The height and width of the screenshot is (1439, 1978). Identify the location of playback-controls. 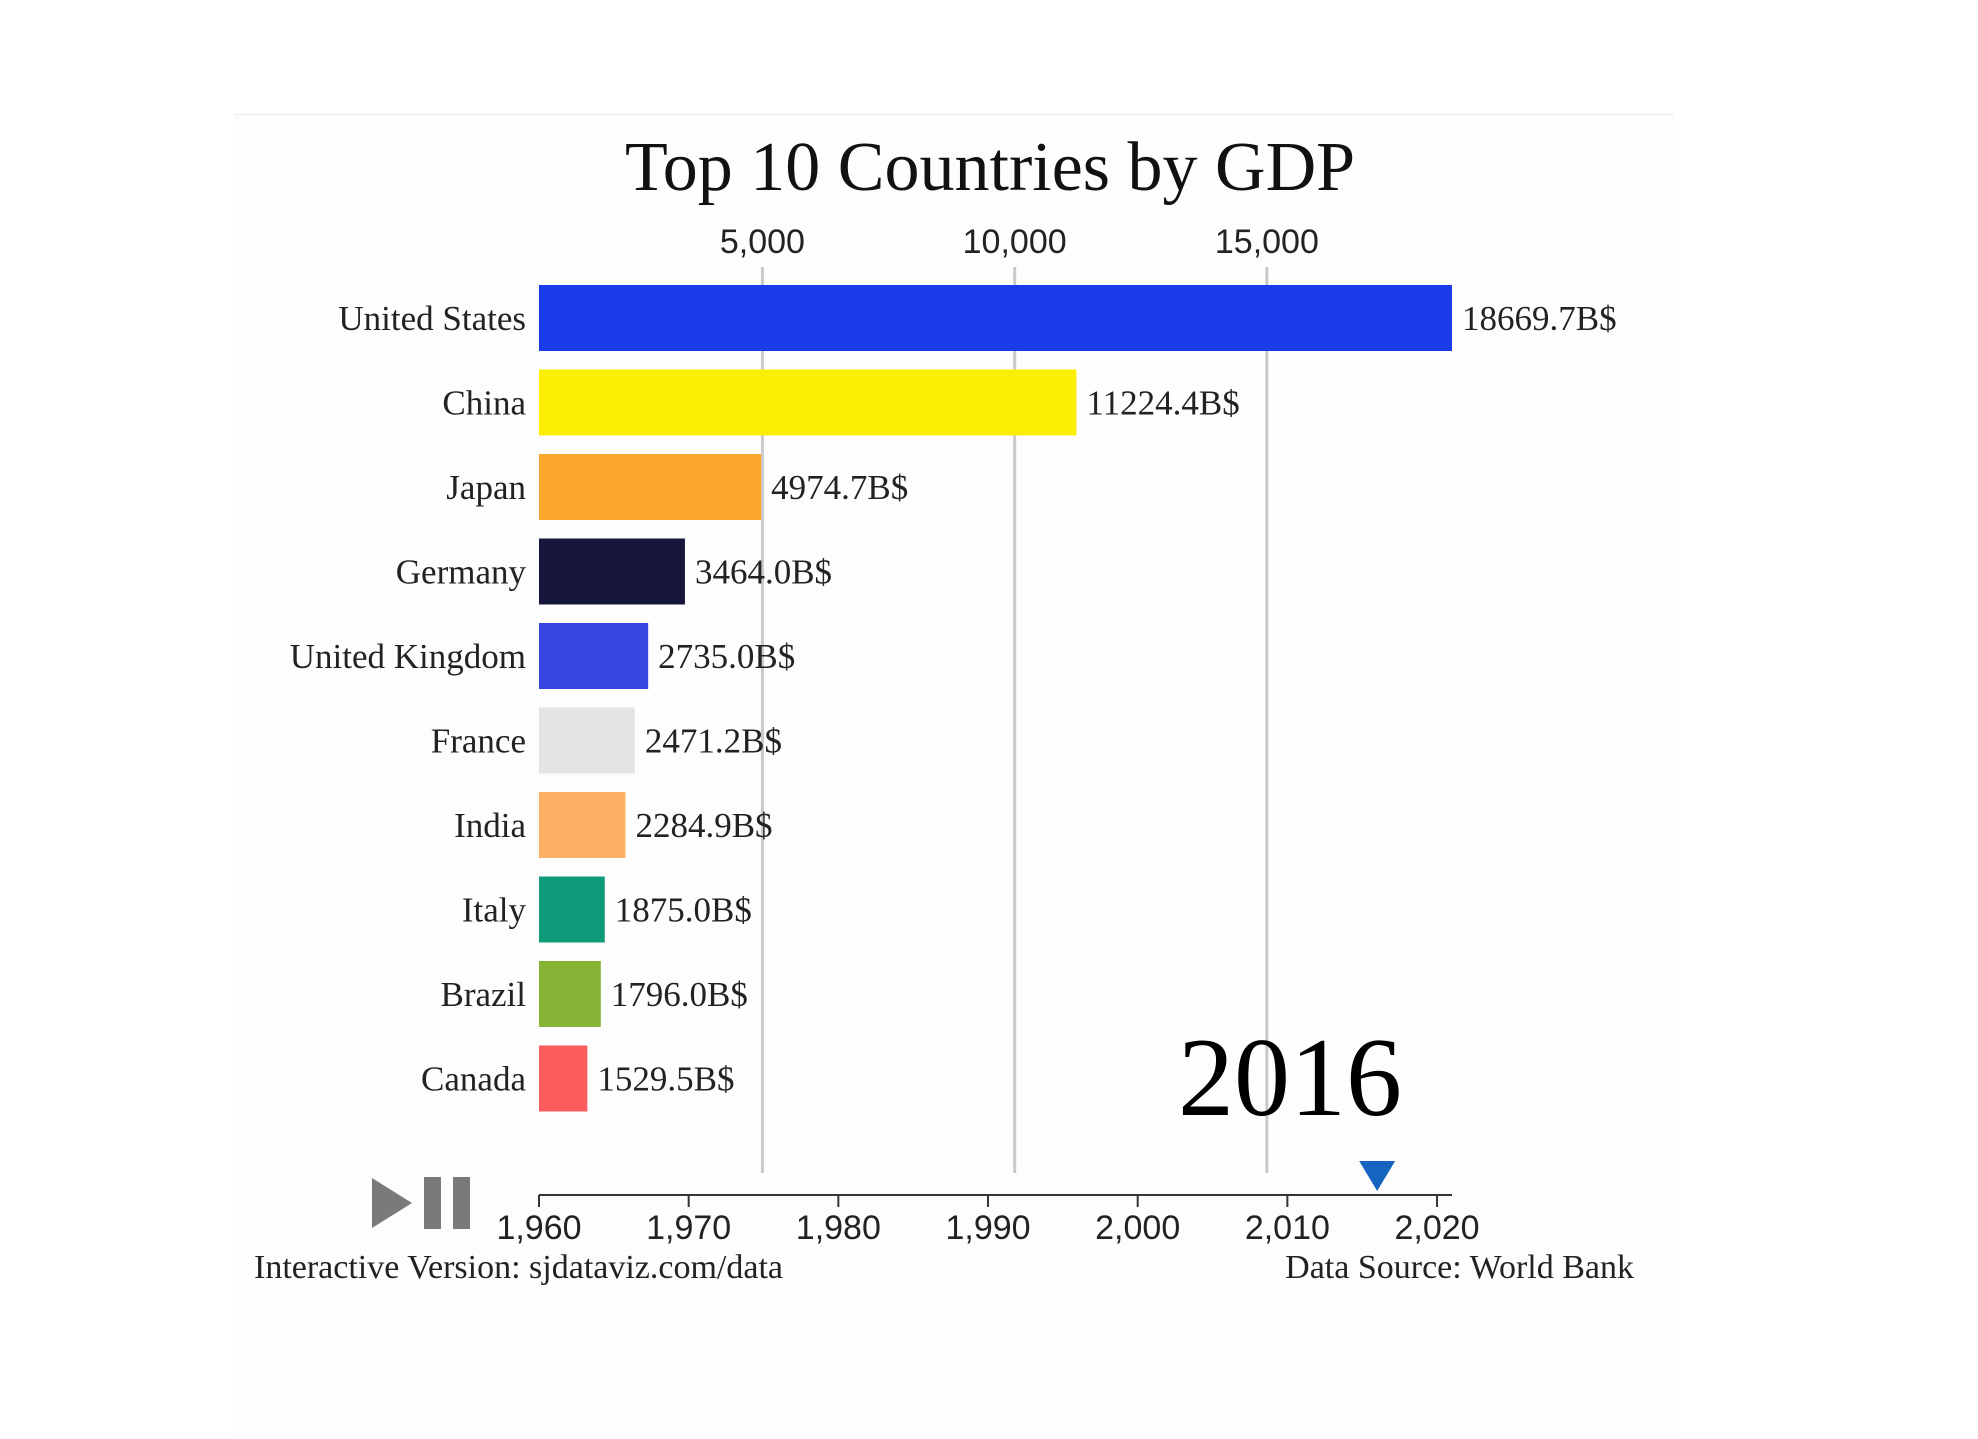
(422, 1203).